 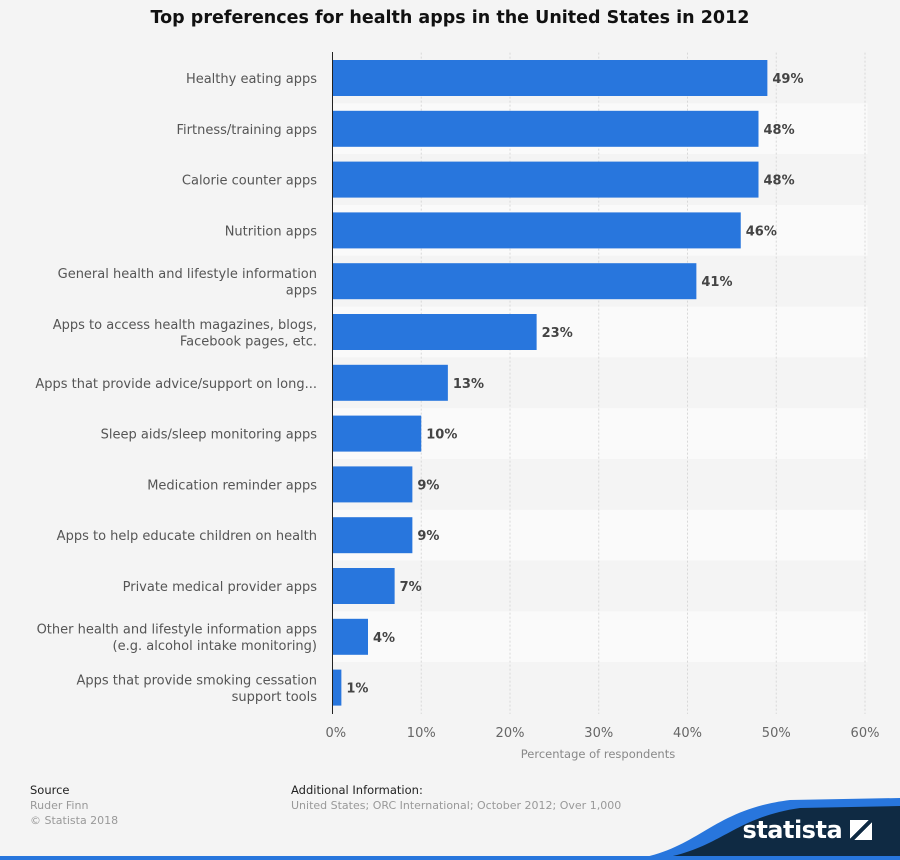 I want to click on x-tick-label: 50%, so click(x=776, y=733).